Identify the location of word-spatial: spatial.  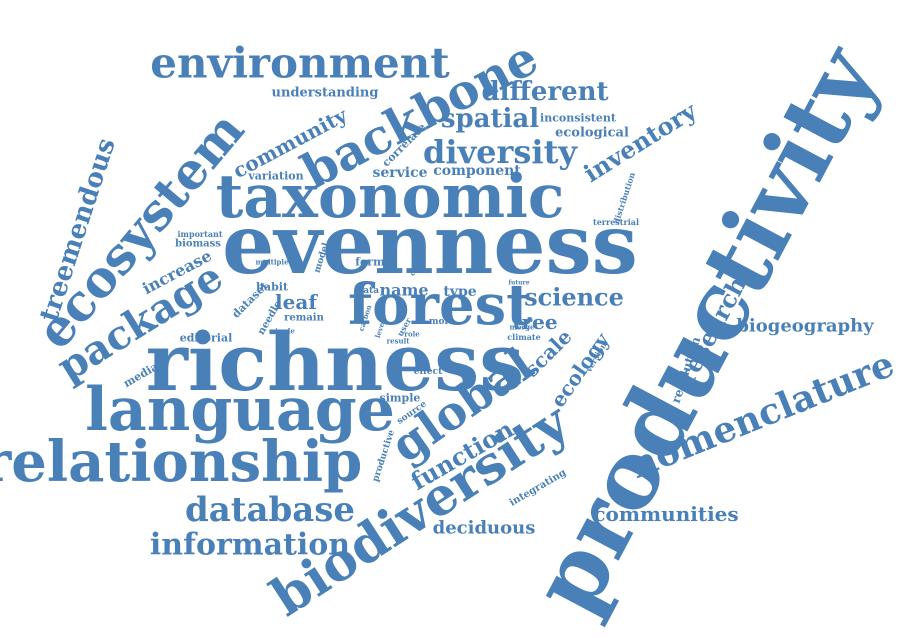
(490, 119).